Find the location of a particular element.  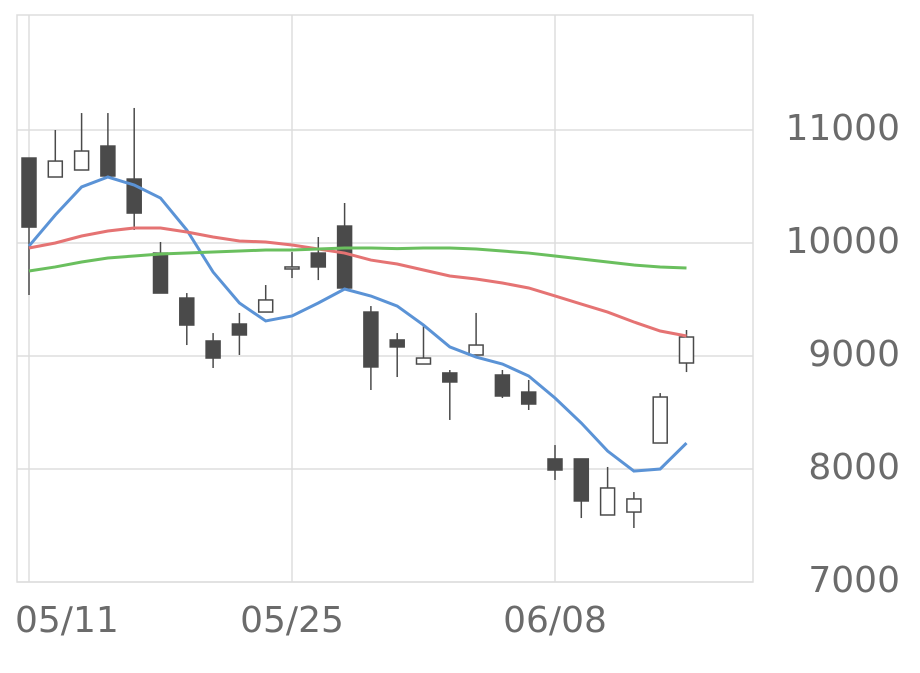

x-tick-label: 05/11 is located at coordinates (67, 620).